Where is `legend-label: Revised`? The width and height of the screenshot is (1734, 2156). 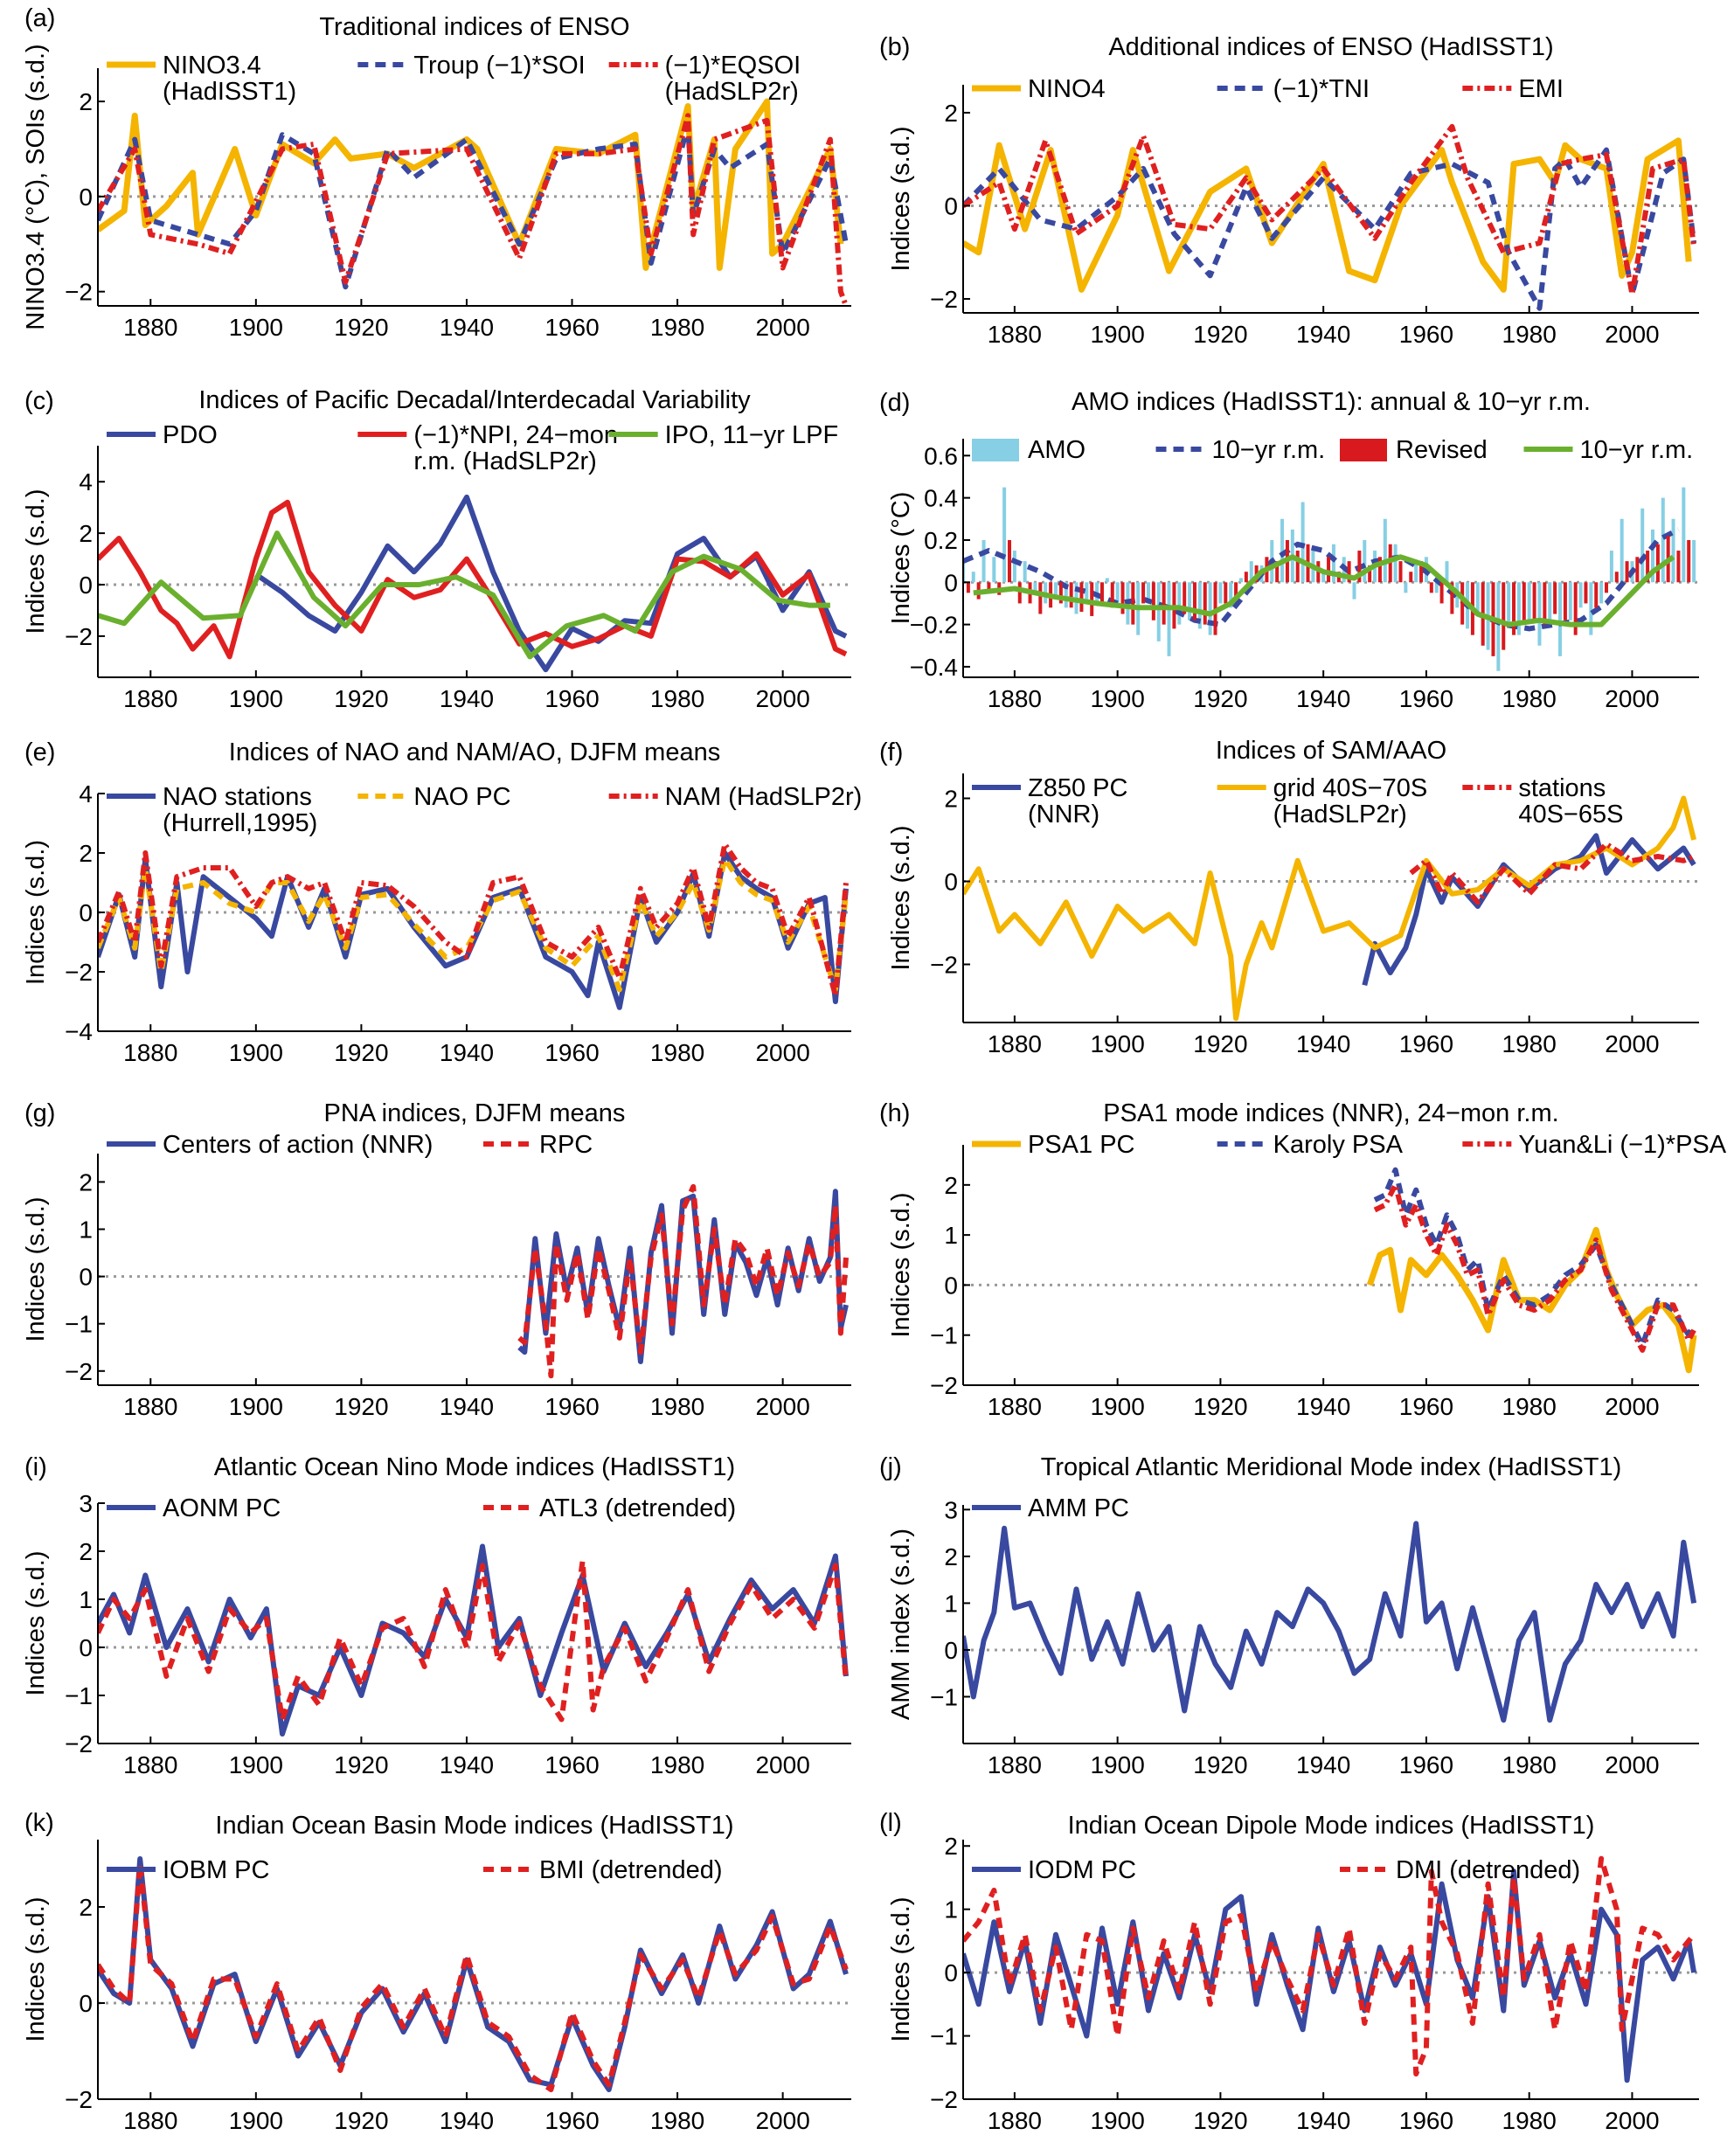 legend-label: Revised is located at coordinates (1442, 450).